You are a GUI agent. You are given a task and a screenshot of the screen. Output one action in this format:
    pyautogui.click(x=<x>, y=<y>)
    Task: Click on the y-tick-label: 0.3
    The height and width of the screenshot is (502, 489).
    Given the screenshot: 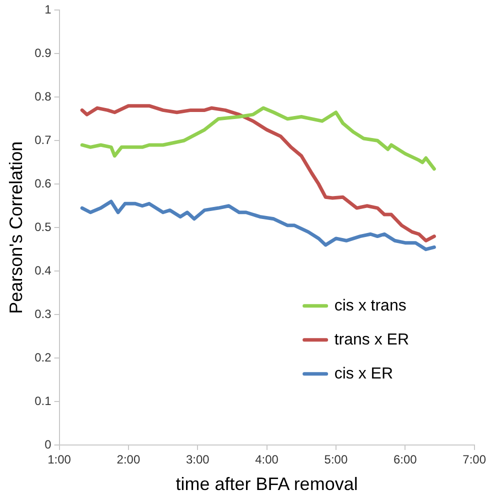 What is the action you would take?
    pyautogui.click(x=43, y=313)
    